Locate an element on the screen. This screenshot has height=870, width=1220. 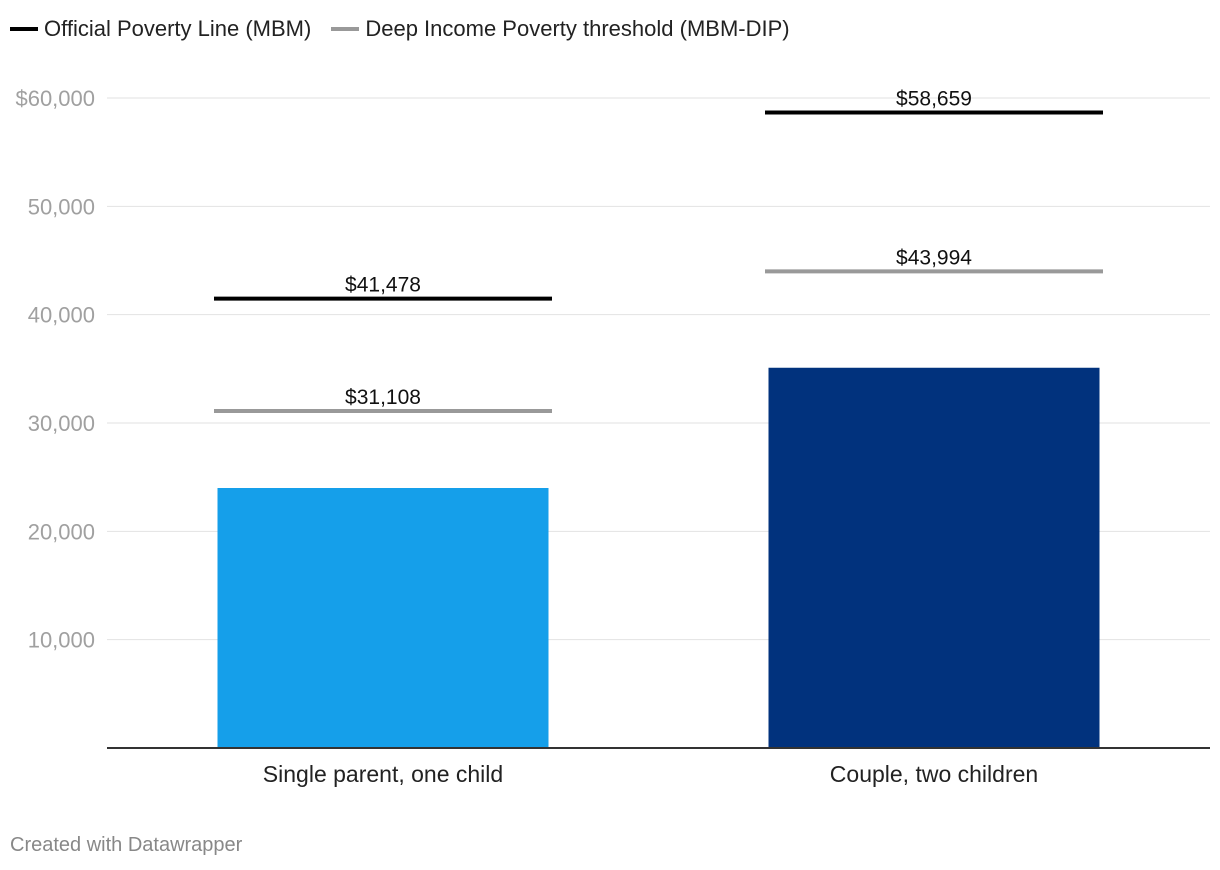
legend-swatch-mbm is located at coordinates (24, 29).